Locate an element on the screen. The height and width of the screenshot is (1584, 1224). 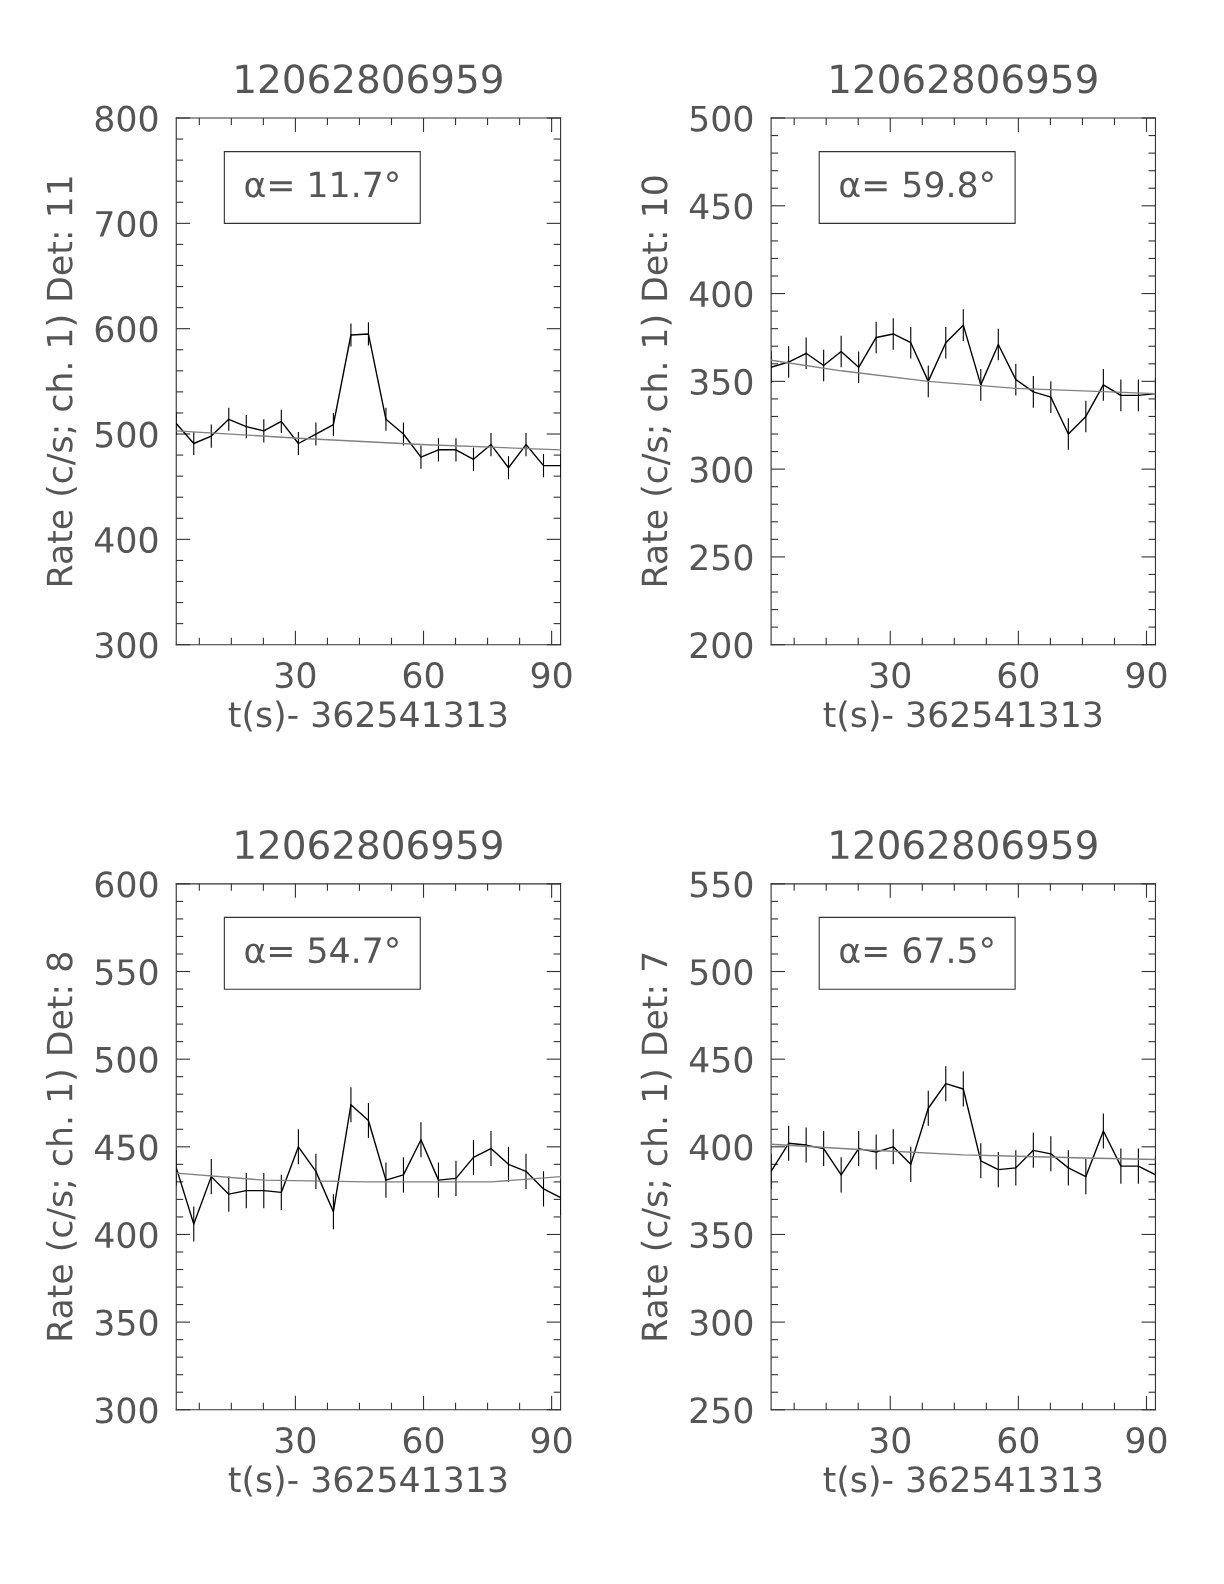
annotation: α= 11.7° is located at coordinates (321, 184).